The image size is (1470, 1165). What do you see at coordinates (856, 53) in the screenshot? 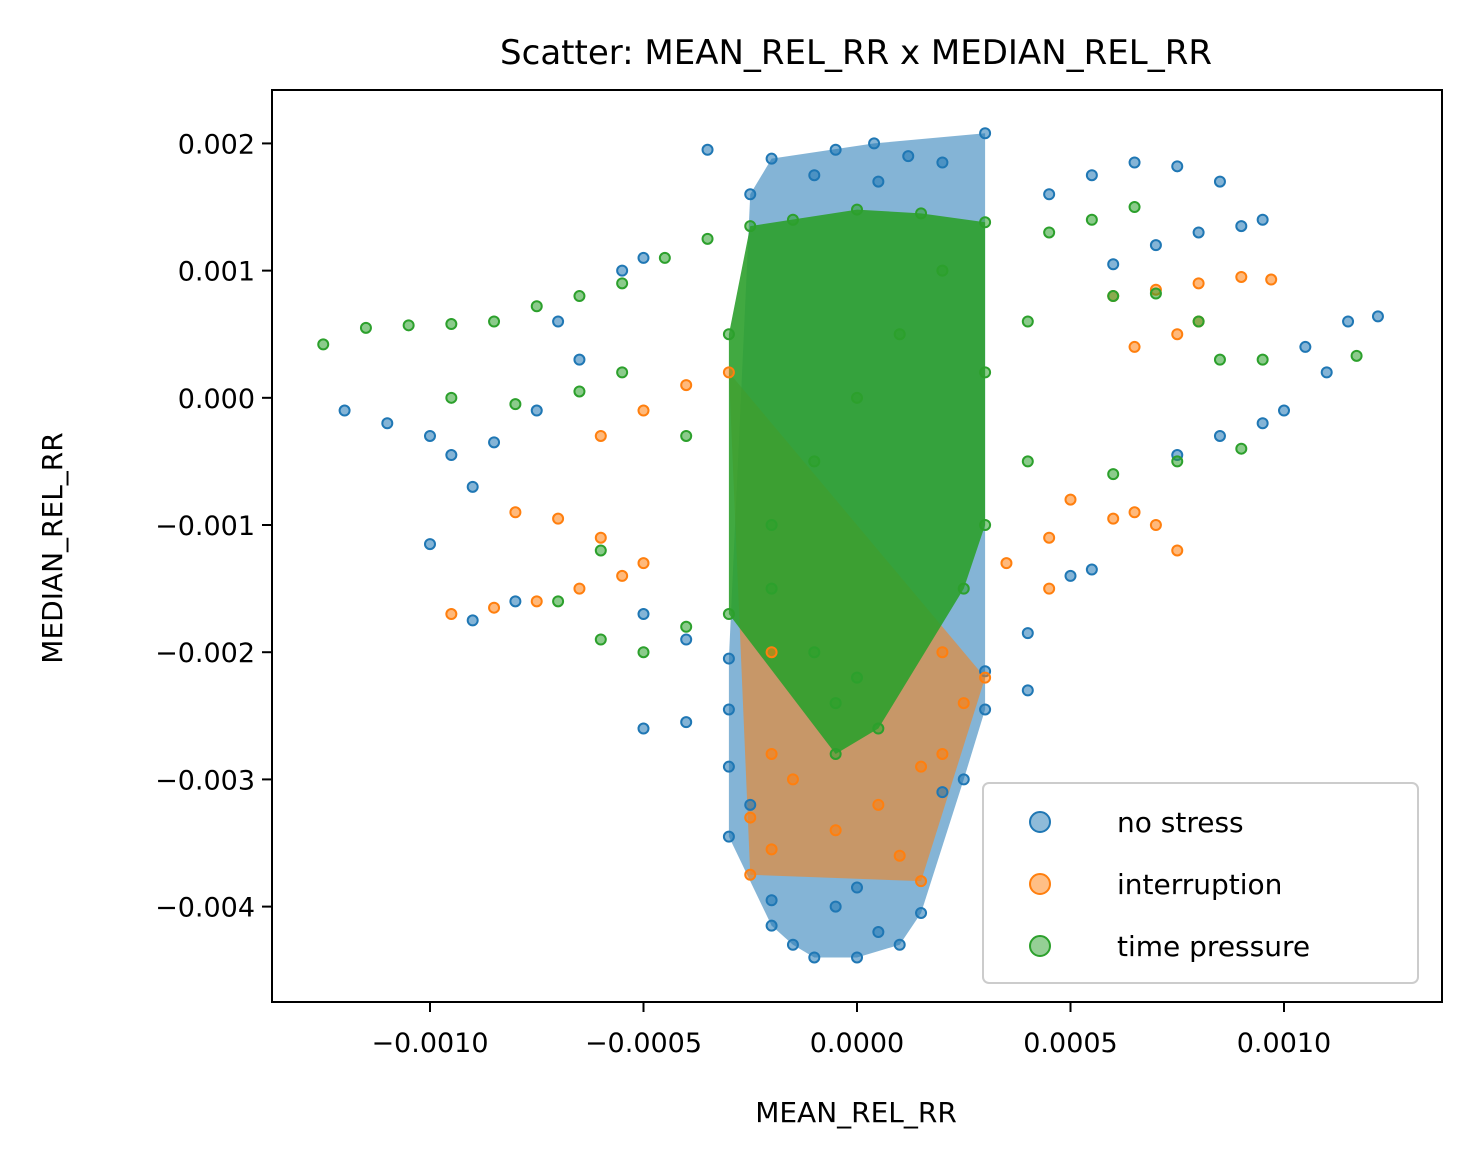
I see `chart-title: Scatter: MEAN_REL_RR x MEDIAN_REL_RR` at bounding box center [856, 53].